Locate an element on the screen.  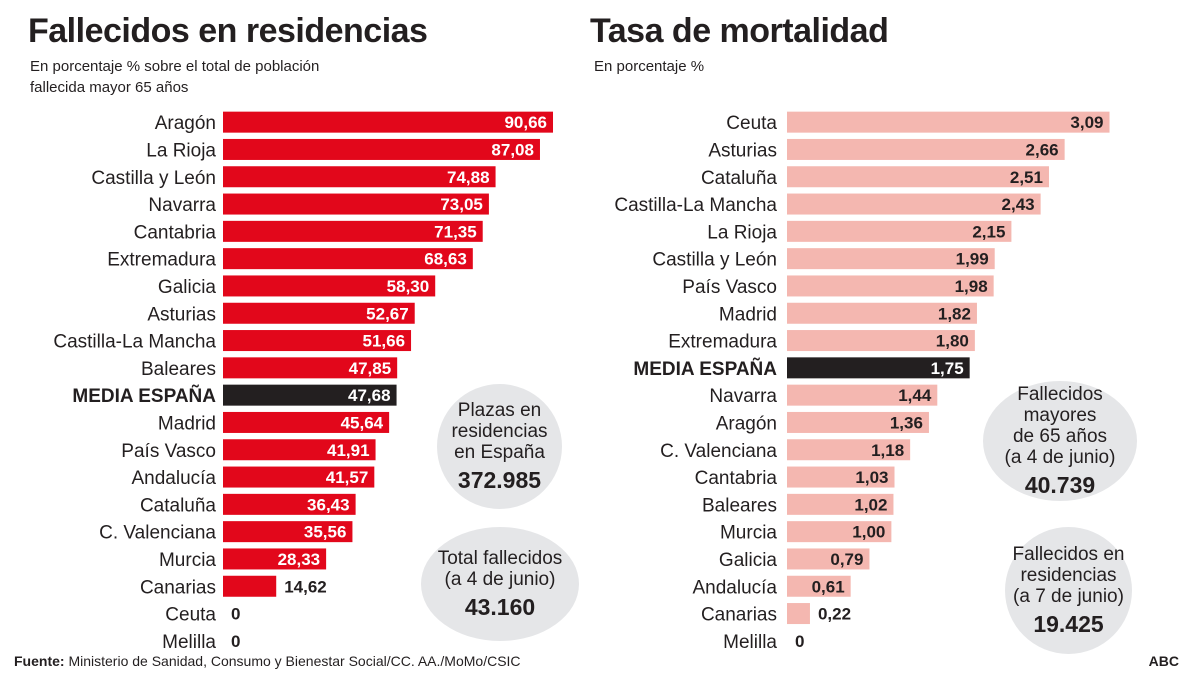
residence-places-label: Plazas en residencias en España is located at coordinates (499, 431).